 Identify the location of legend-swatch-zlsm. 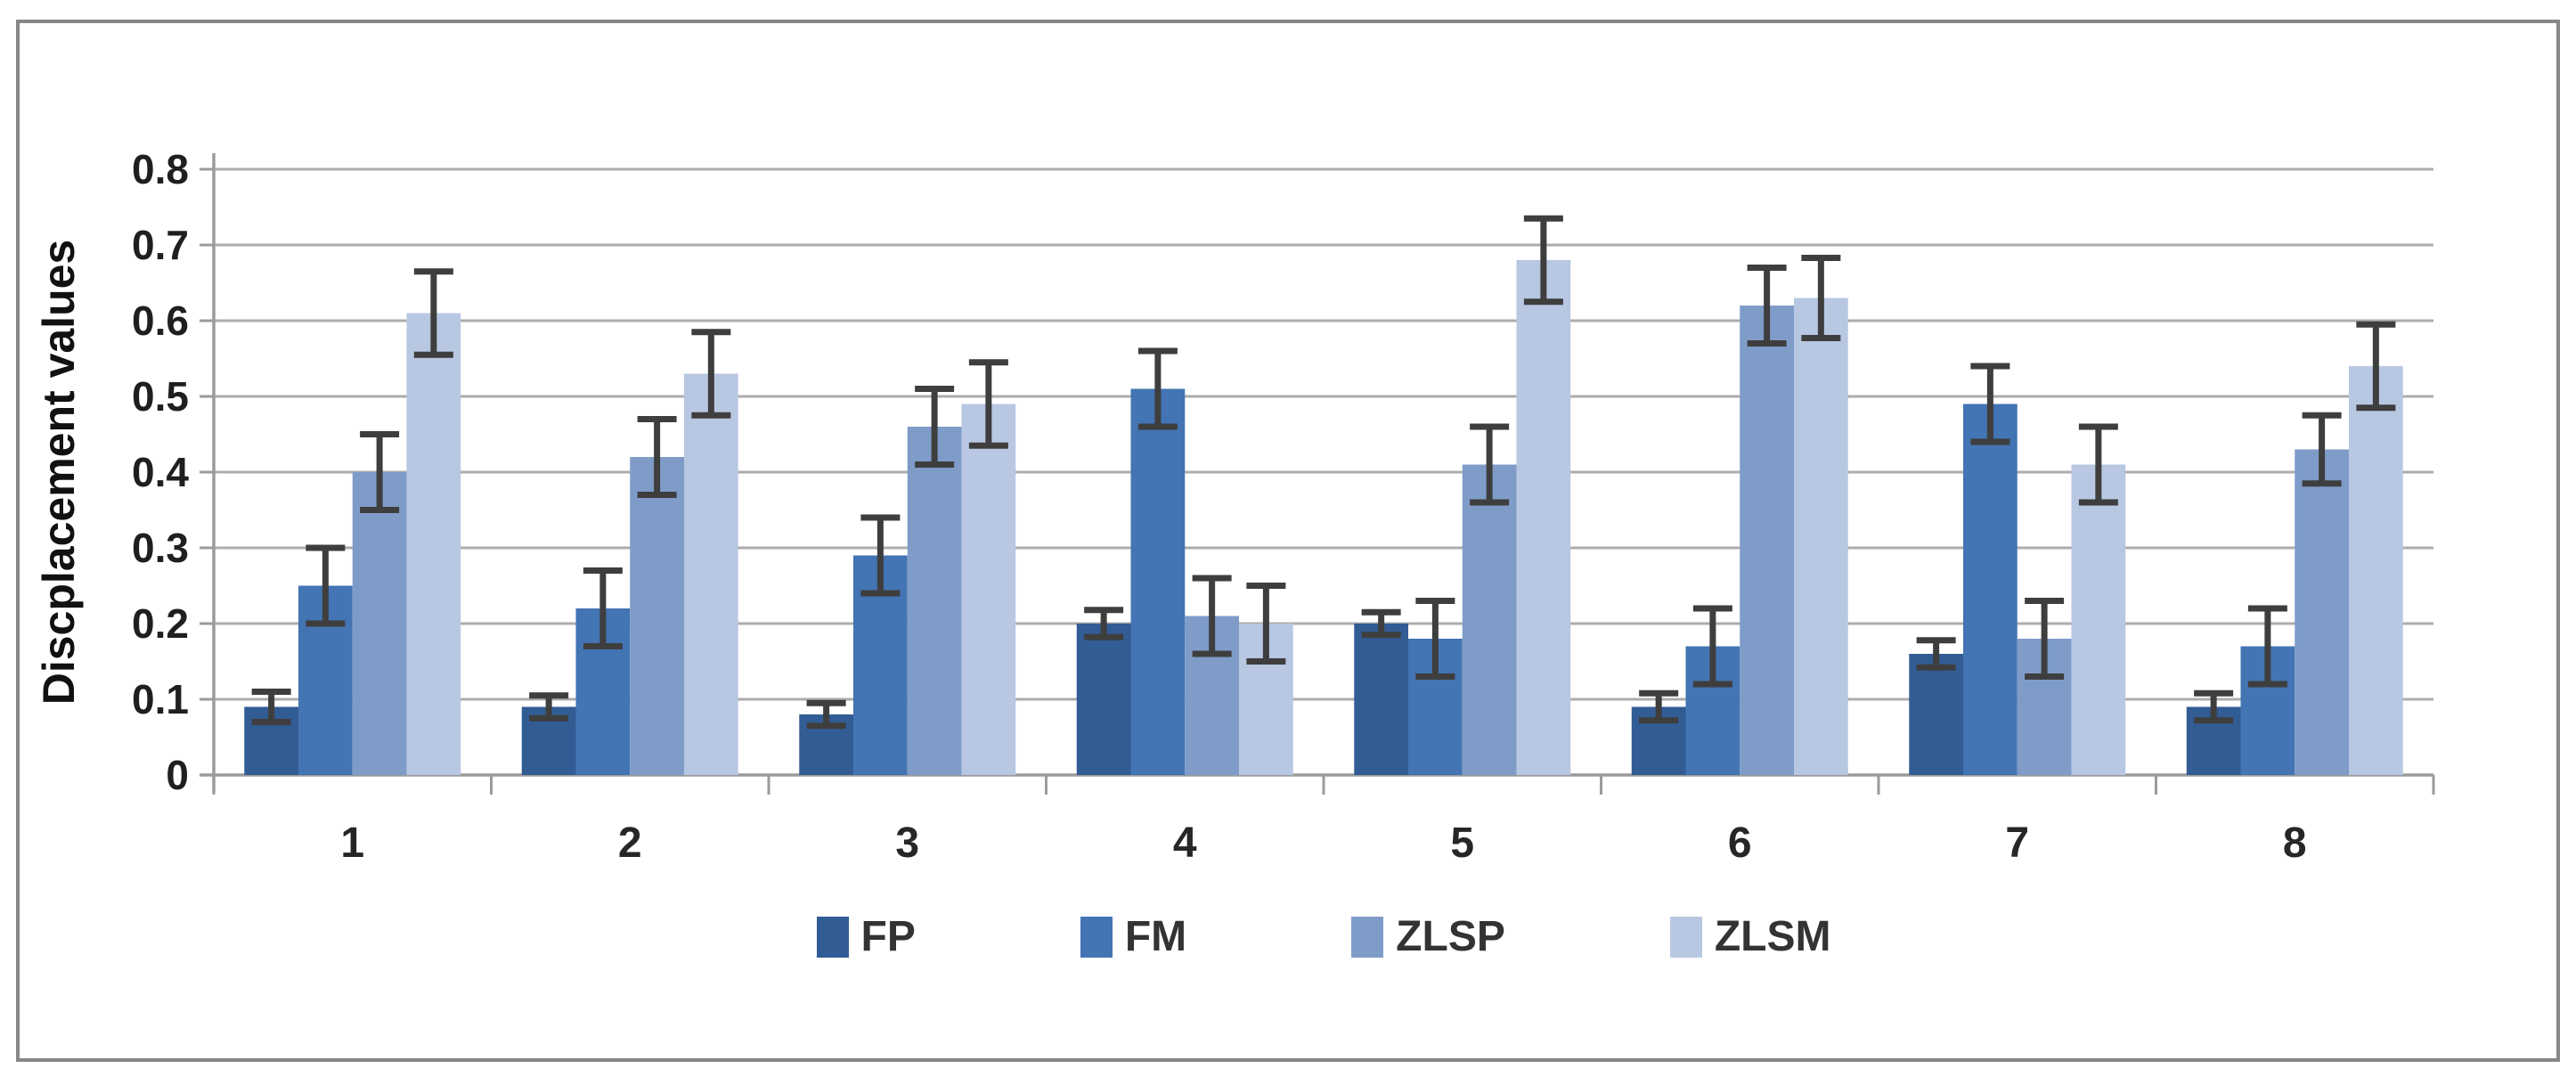
(1685, 937).